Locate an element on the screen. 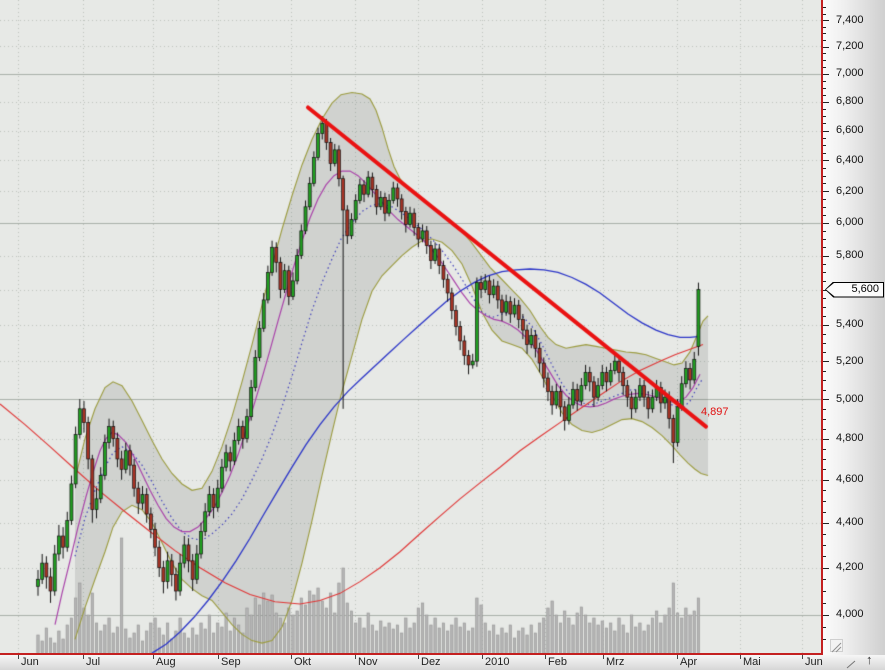 The height and width of the screenshot is (670, 885). diagonal-line-icon is located at coordinates (851, 663).